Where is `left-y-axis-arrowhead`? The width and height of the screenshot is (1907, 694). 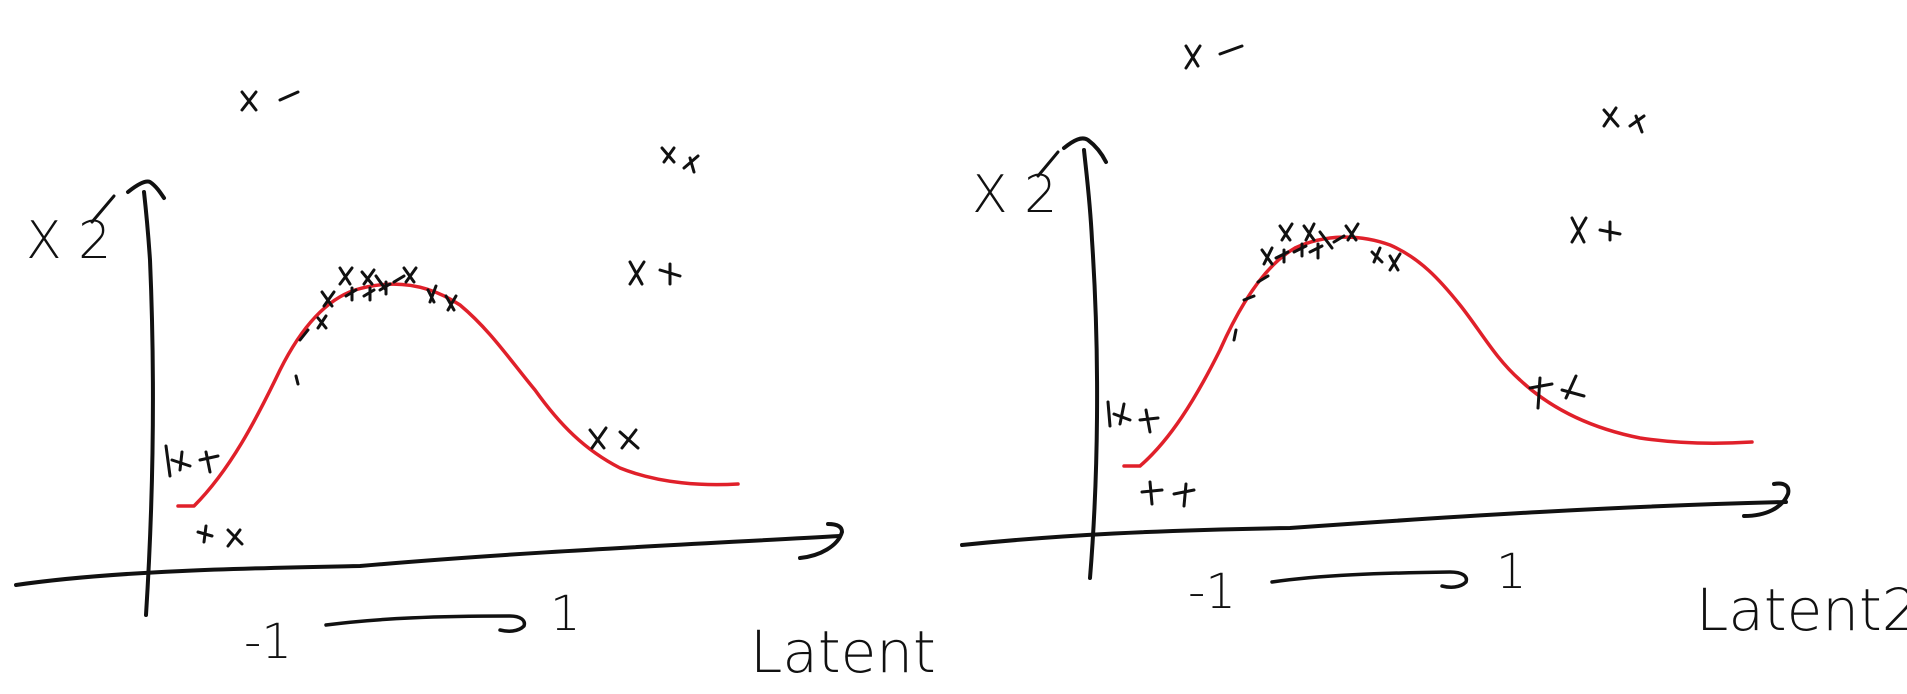
left-y-axis-arrowhead is located at coordinates (146, 189).